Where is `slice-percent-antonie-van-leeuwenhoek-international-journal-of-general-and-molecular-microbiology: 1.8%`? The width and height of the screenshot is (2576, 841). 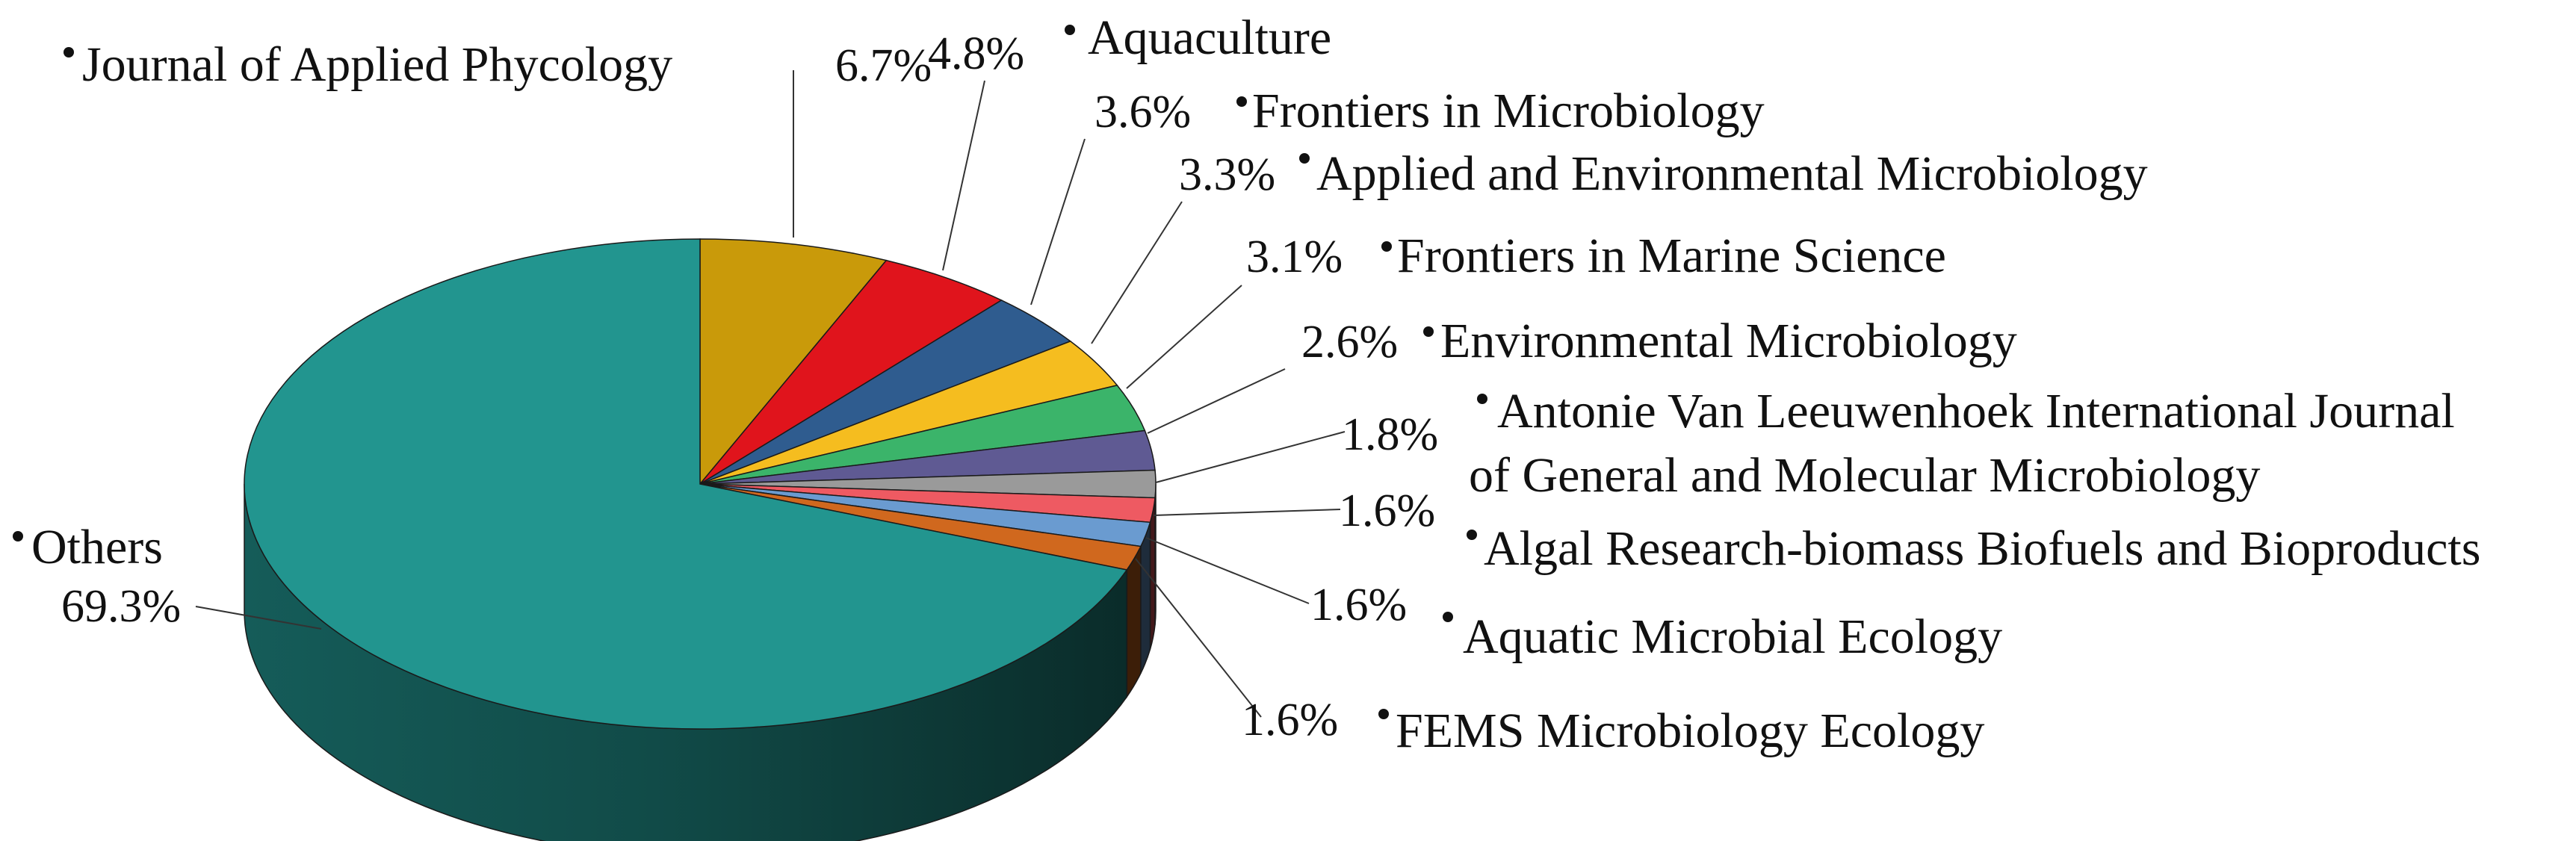
slice-percent-antonie-van-leeuwenhoek-international-journal-of-general-and-molecular-microbiology: 1.8% is located at coordinates (1390, 434).